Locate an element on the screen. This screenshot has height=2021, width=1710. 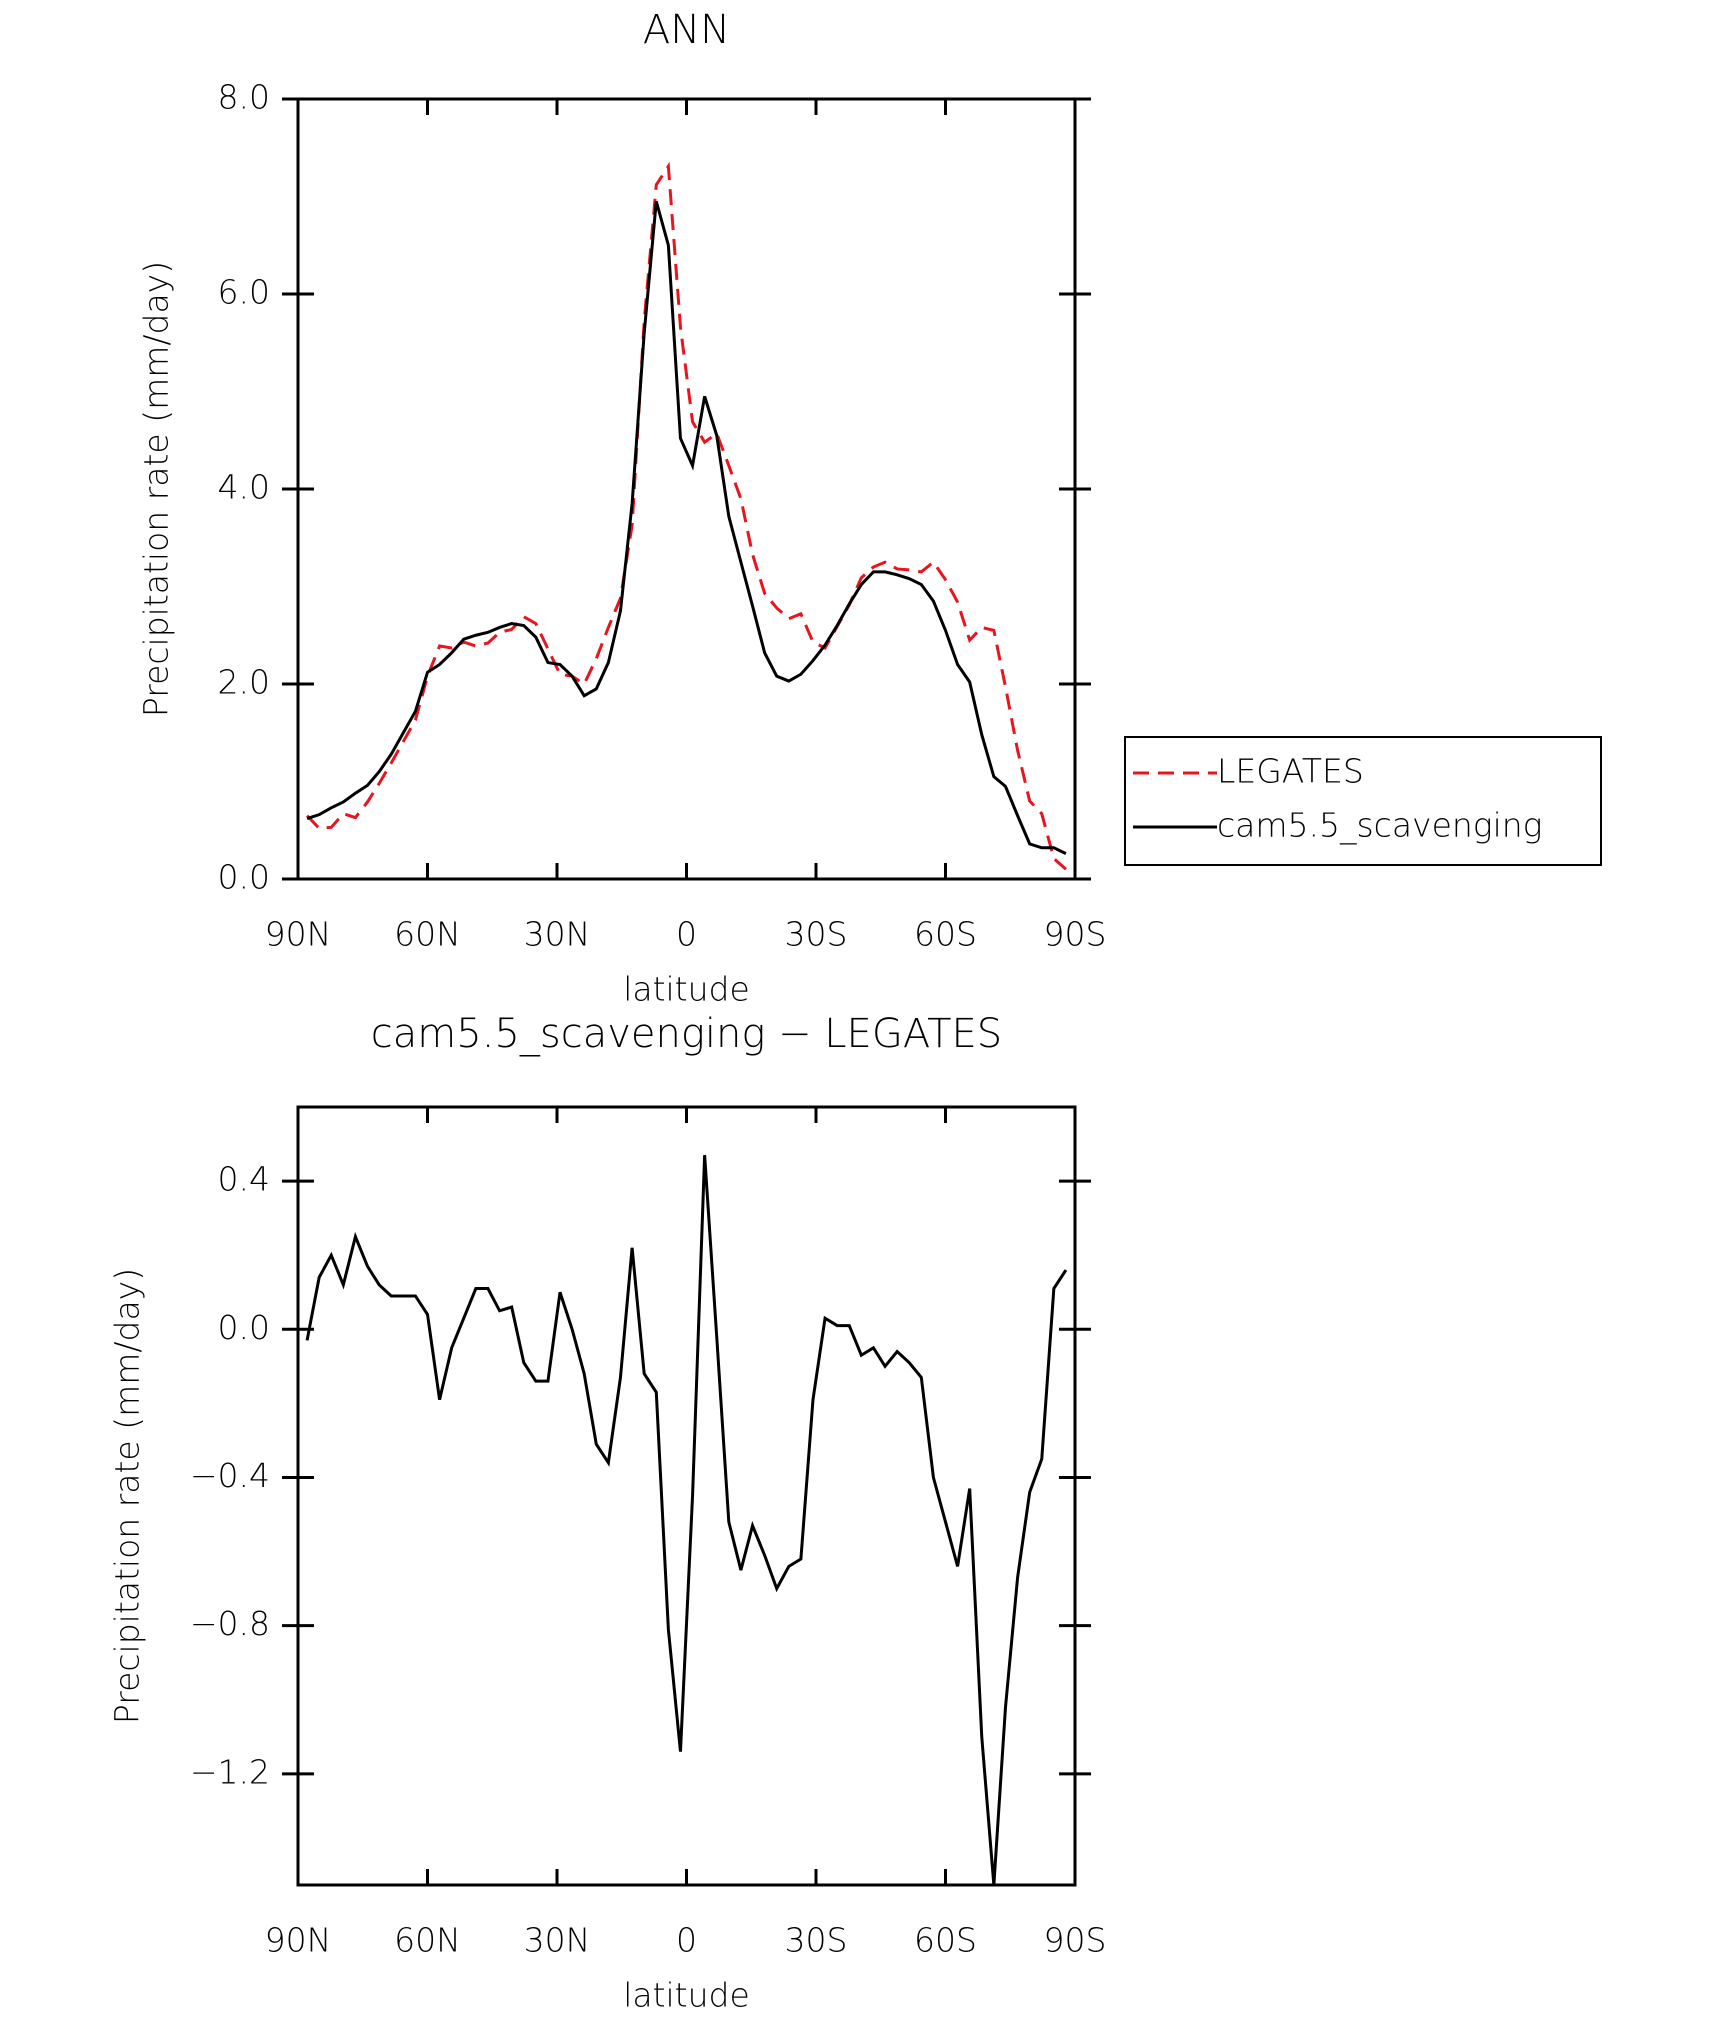
y-tick-label: −1.2 is located at coordinates (230, 1771).